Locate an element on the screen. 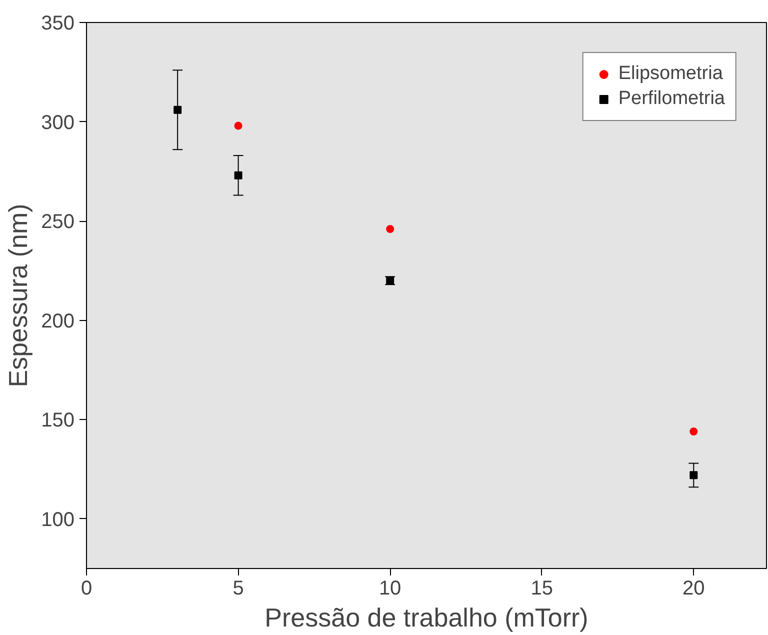 The height and width of the screenshot is (635, 768). legend-label: Perfilometria is located at coordinates (671, 99).